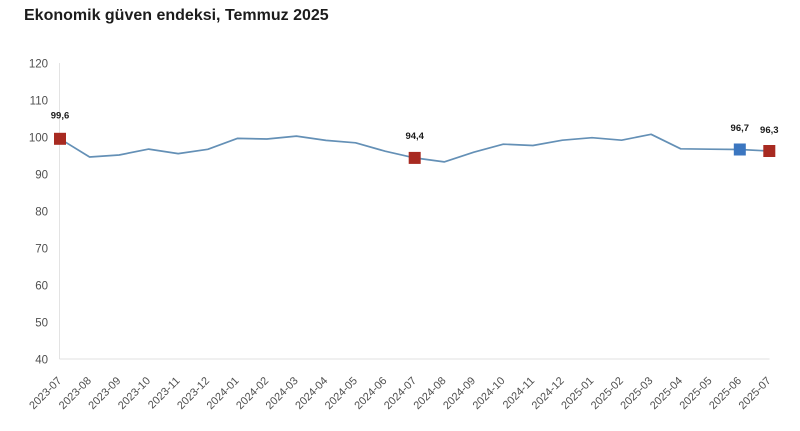 This screenshot has width=800, height=431. What do you see at coordinates (740, 128) in the screenshot?
I see `svg-text: 96,7` at bounding box center [740, 128].